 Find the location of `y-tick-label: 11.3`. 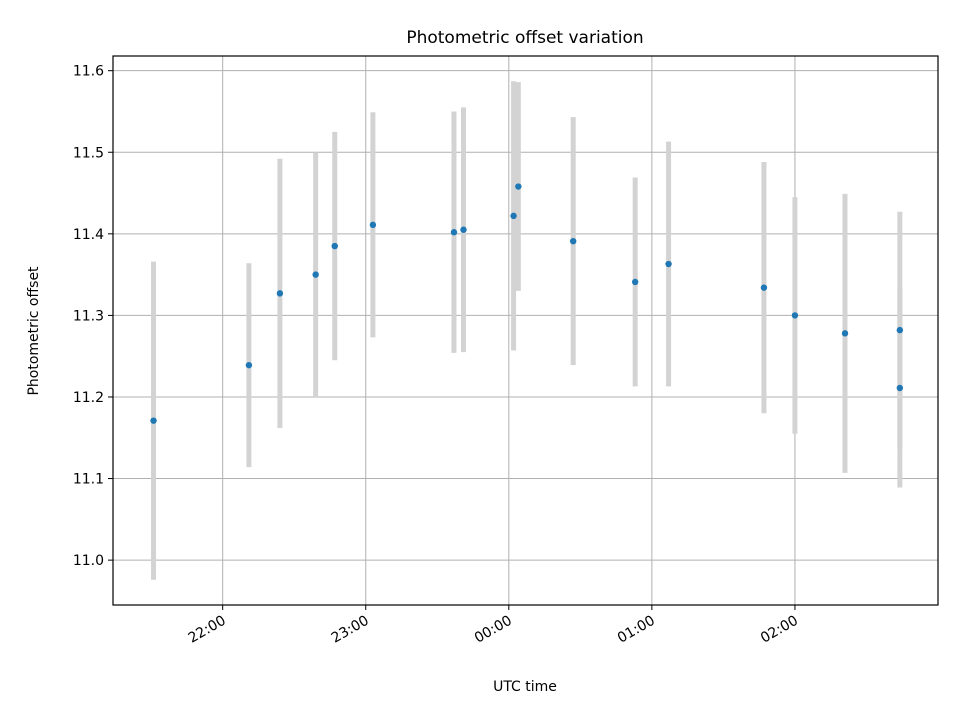

y-tick-label: 11.3 is located at coordinates (88, 316).